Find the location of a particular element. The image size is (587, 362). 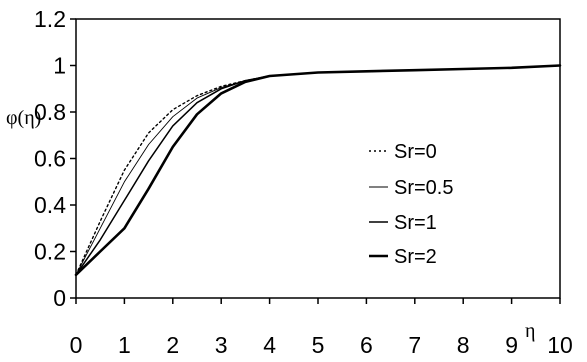

x-tick-label: 1 is located at coordinates (124, 345).